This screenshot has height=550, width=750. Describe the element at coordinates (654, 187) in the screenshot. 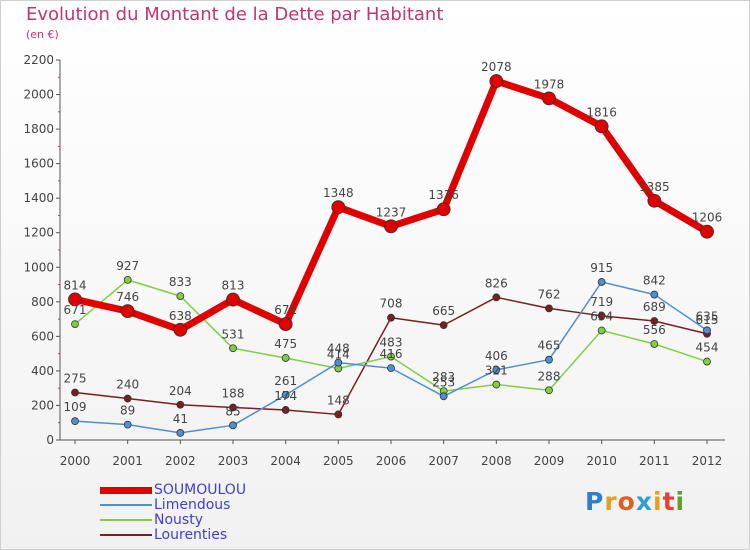

I see `data-label: 1385` at that location.